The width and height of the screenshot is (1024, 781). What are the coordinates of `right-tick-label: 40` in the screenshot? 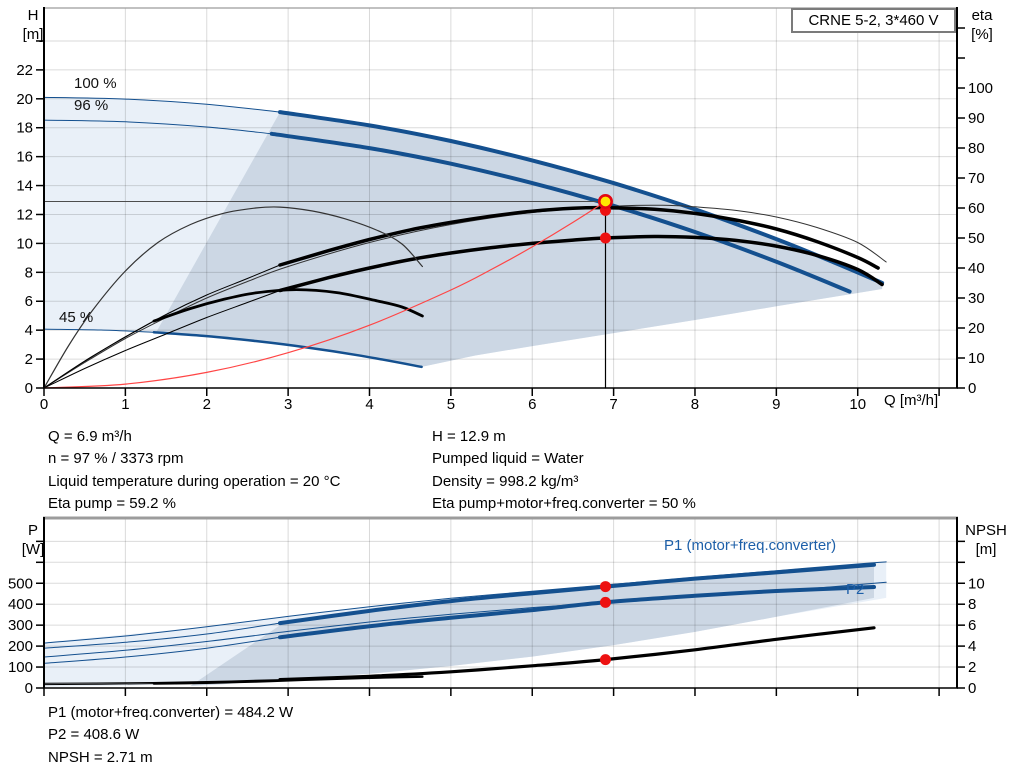 It's located at (976, 268).